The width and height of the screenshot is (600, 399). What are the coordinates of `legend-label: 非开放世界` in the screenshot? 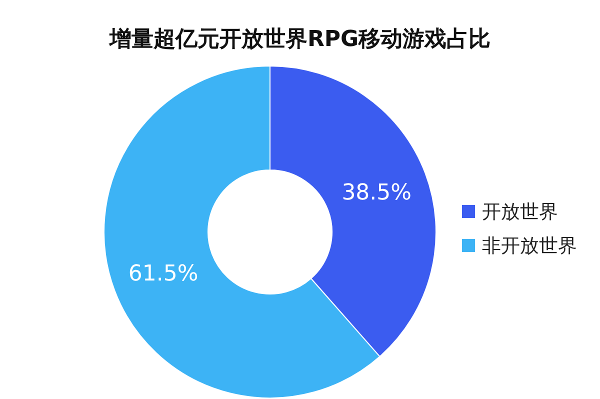 It's located at (529, 246).